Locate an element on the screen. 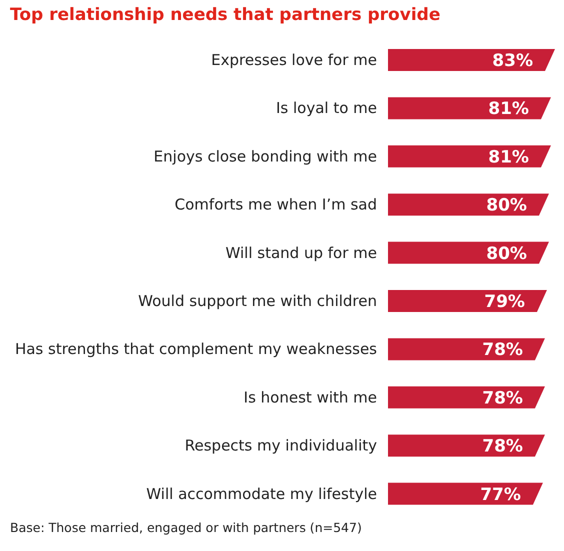 The image size is (564, 551). y-tick-label: Will accommodate my lifestyle is located at coordinates (261, 493).